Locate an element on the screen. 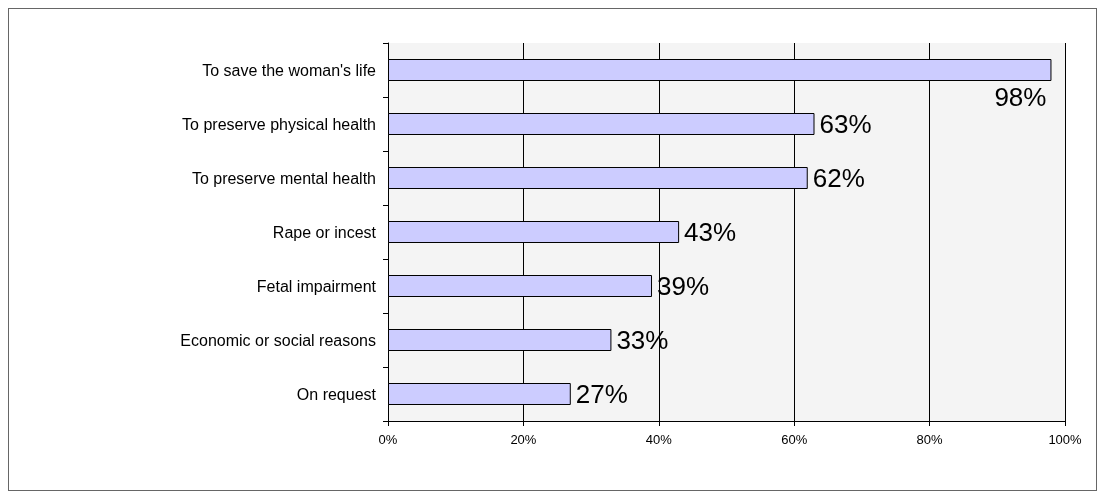  x-tick-label: 80% is located at coordinates (930, 439).